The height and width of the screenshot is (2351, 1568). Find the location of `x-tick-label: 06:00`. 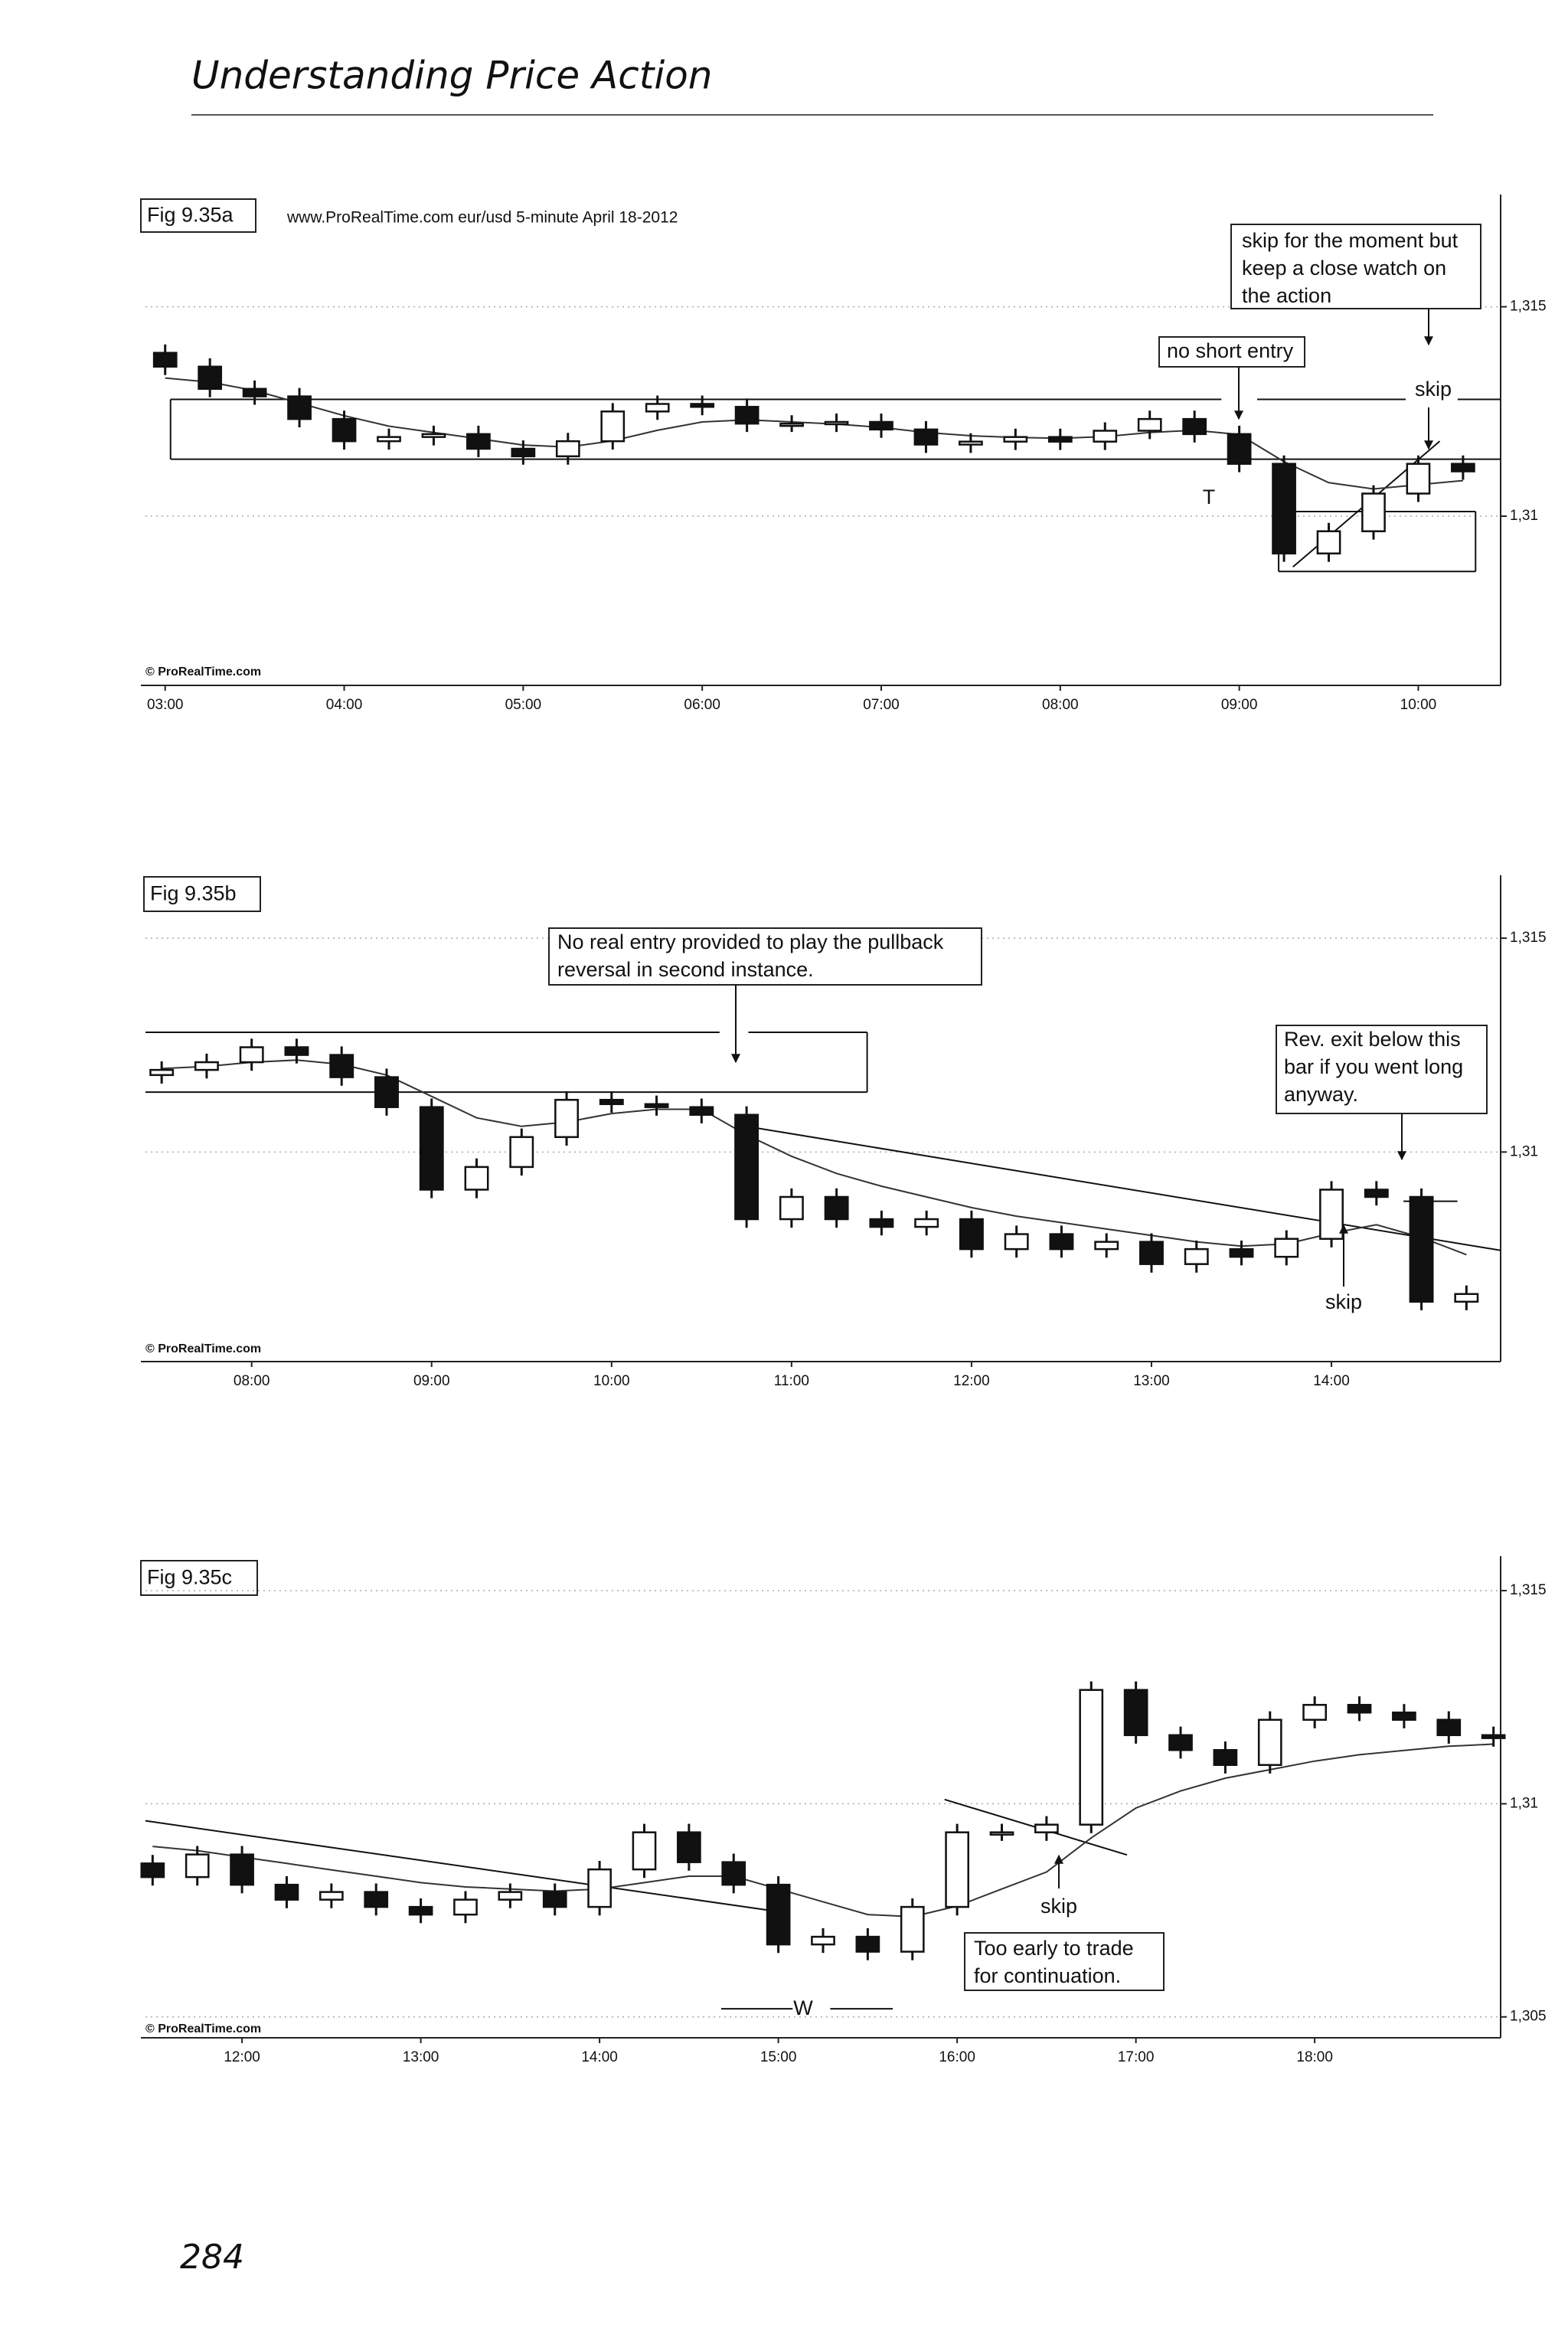

x-tick-label: 06:00 is located at coordinates (702, 705).